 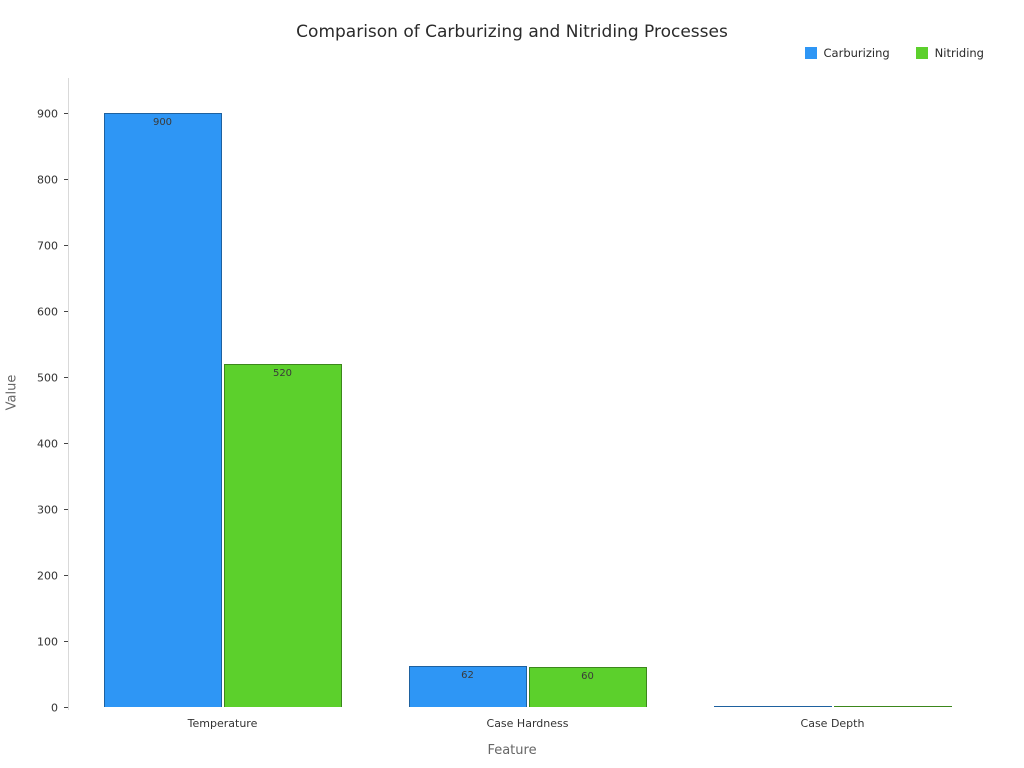 What do you see at coordinates (12, 392) in the screenshot?
I see `y-axis-label: Value` at bounding box center [12, 392].